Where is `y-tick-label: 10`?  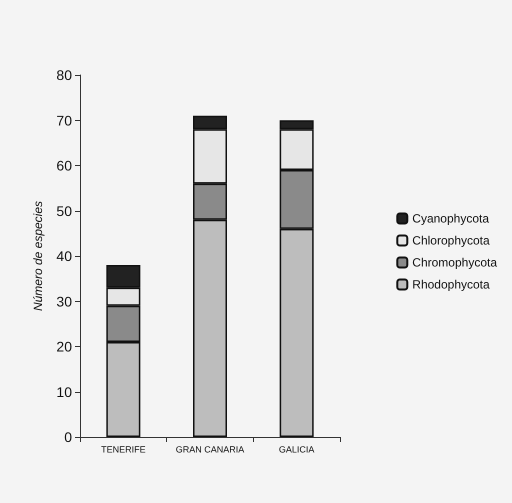
y-tick-label: 10 is located at coordinates (64, 392).